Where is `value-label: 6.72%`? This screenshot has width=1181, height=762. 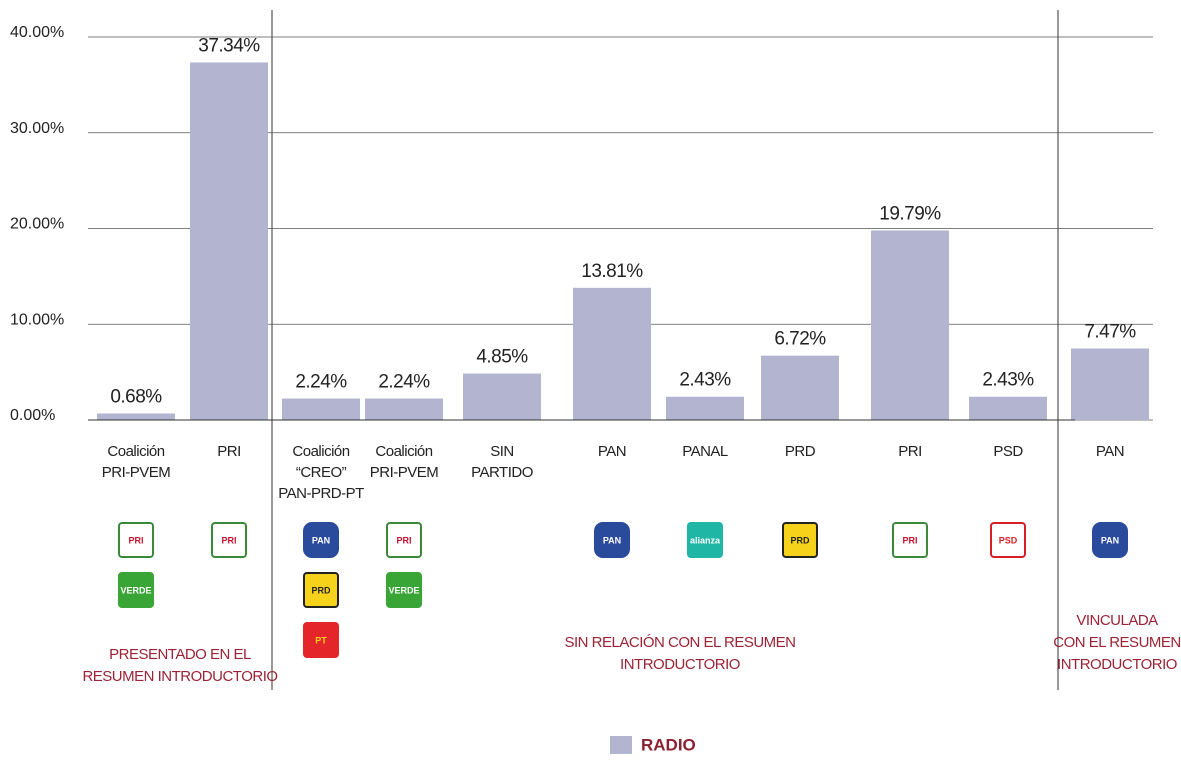
value-label: 6.72% is located at coordinates (800, 339).